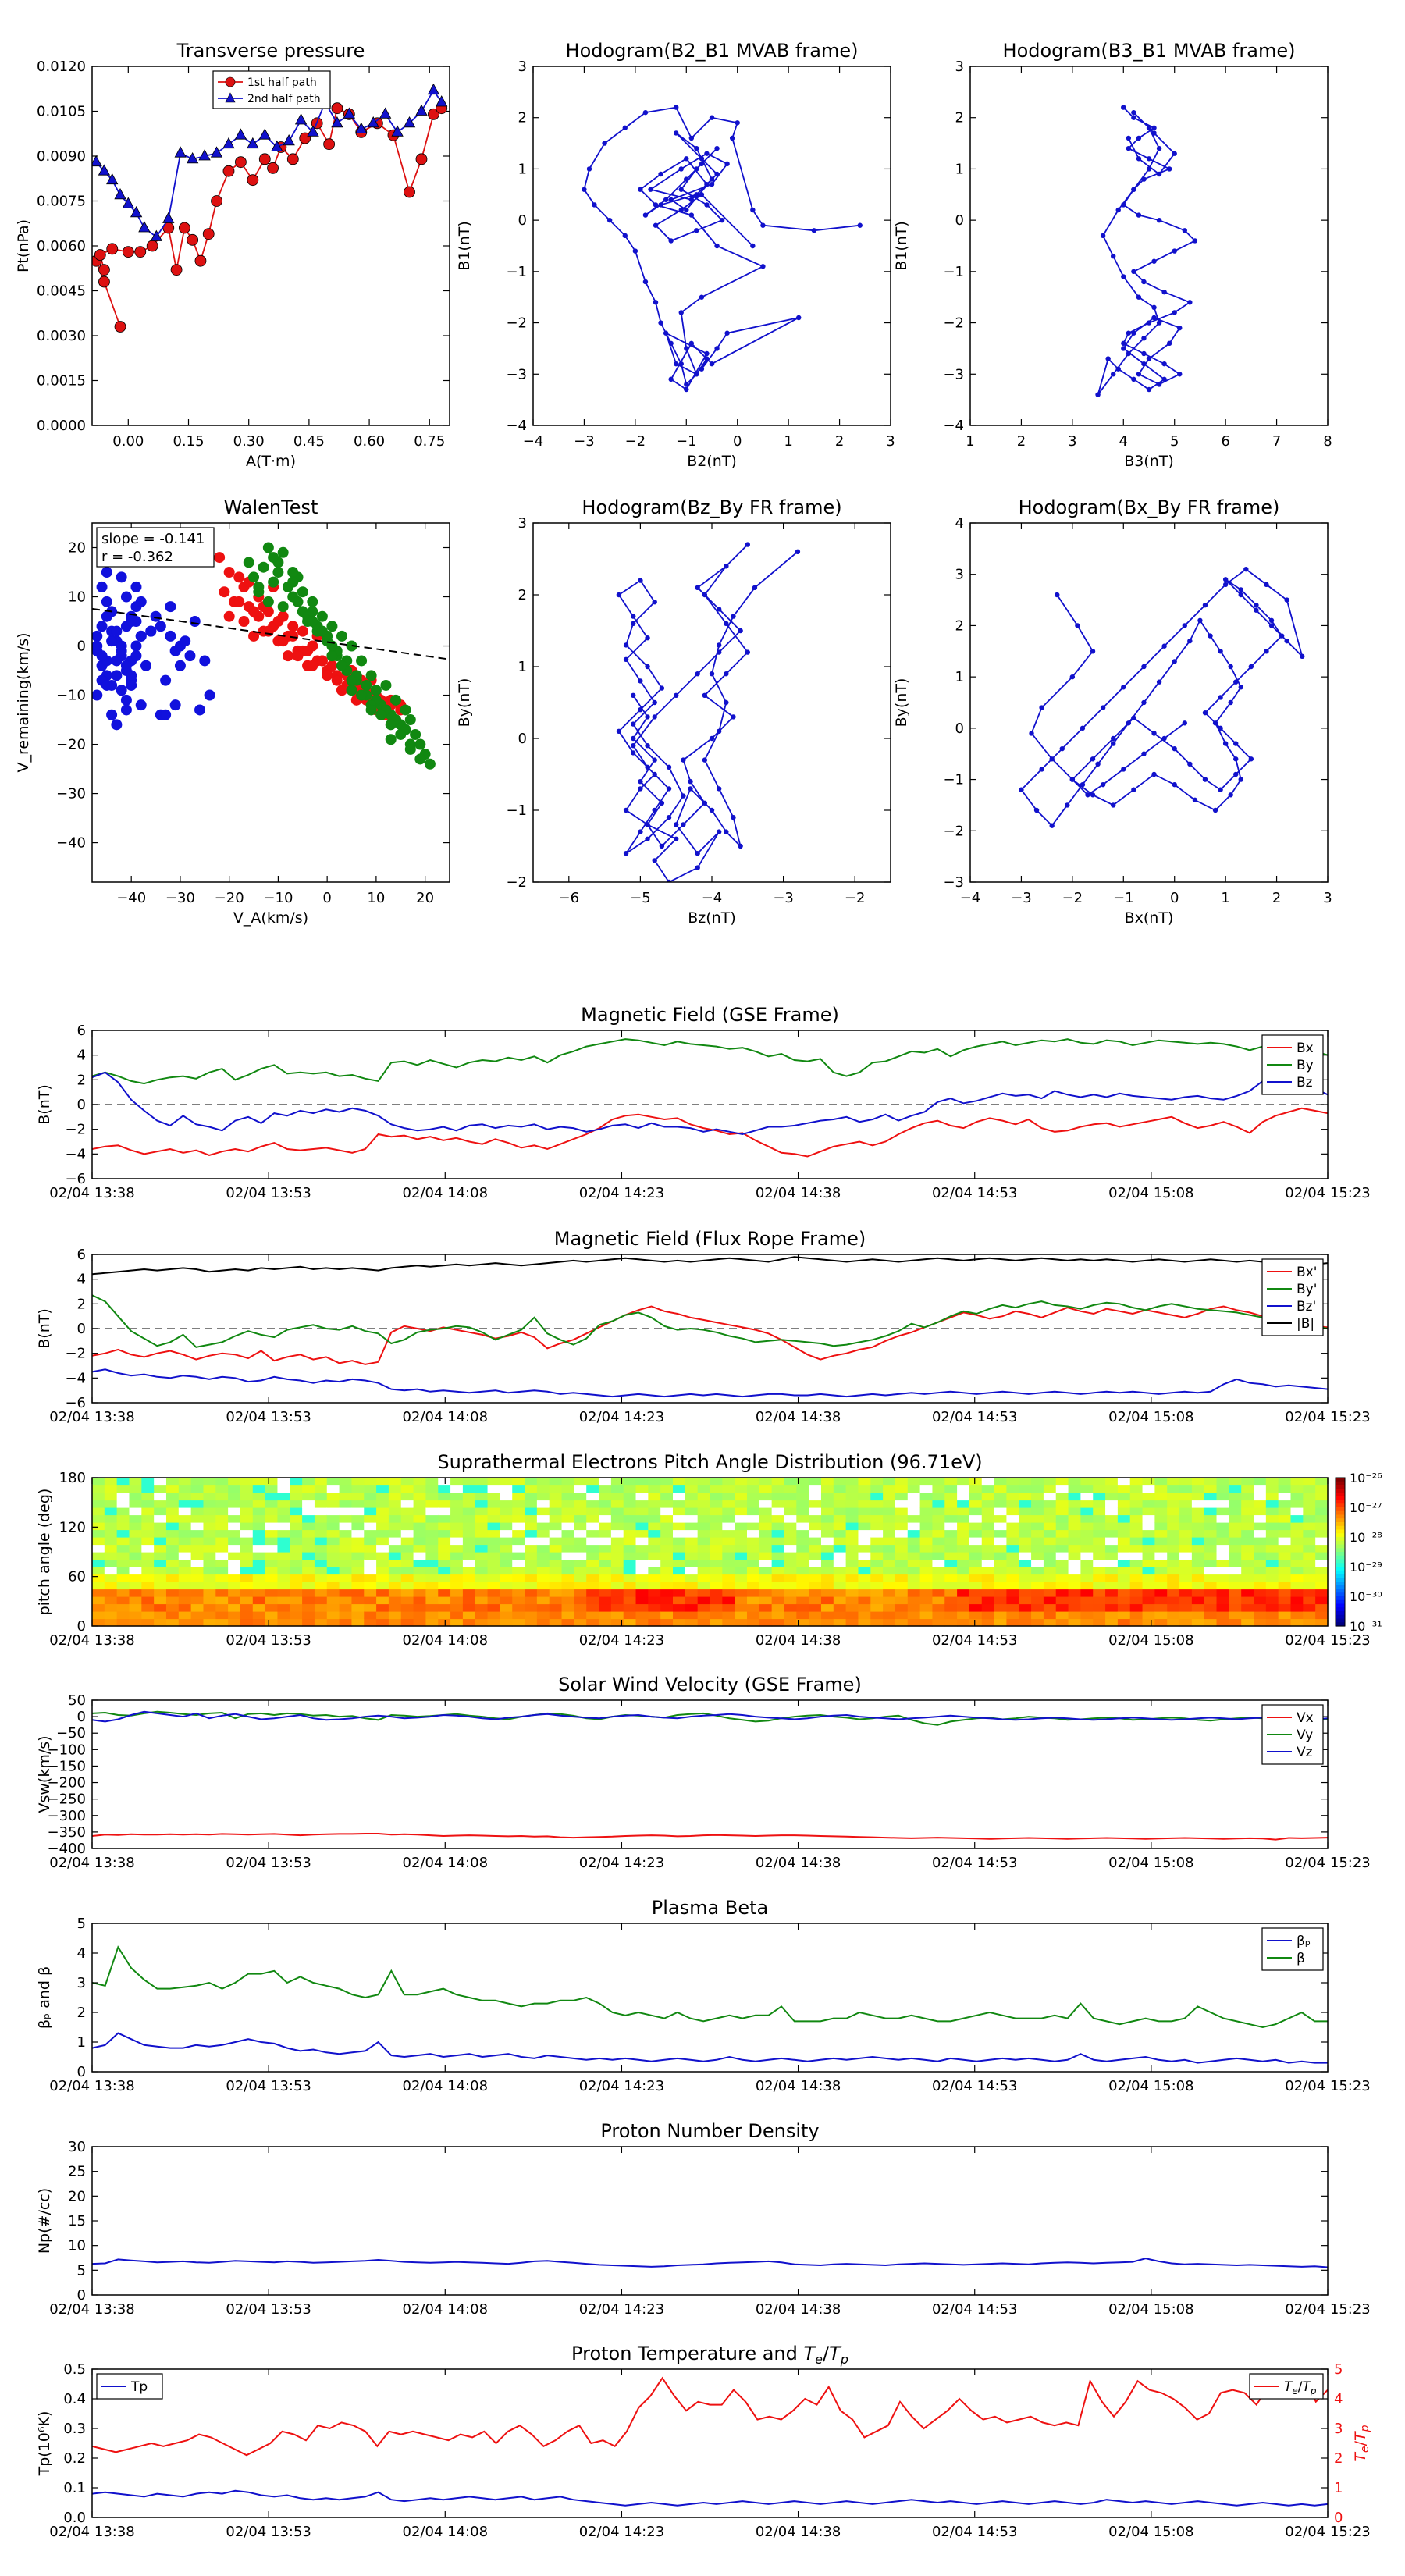  What do you see at coordinates (1307, 1272) in the screenshot?
I see `bfr-legend-label: Bx'` at bounding box center [1307, 1272].